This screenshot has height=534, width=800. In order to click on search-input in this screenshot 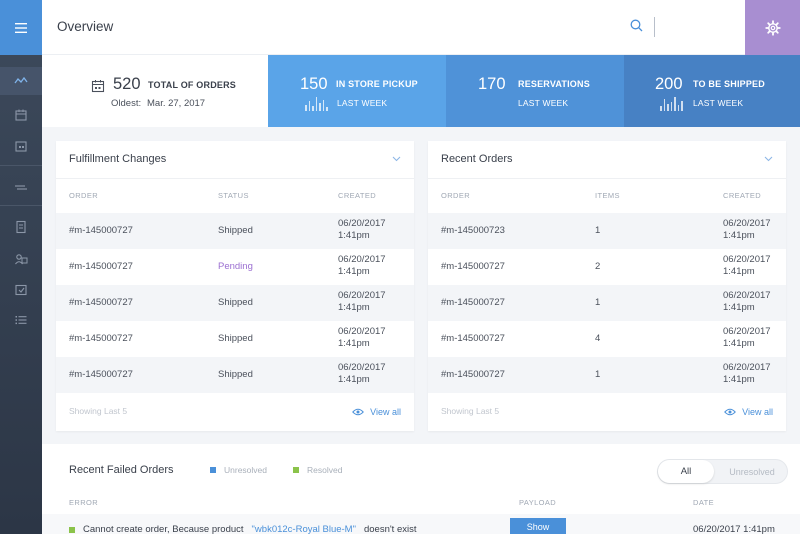, I will do `click(696, 27)`.